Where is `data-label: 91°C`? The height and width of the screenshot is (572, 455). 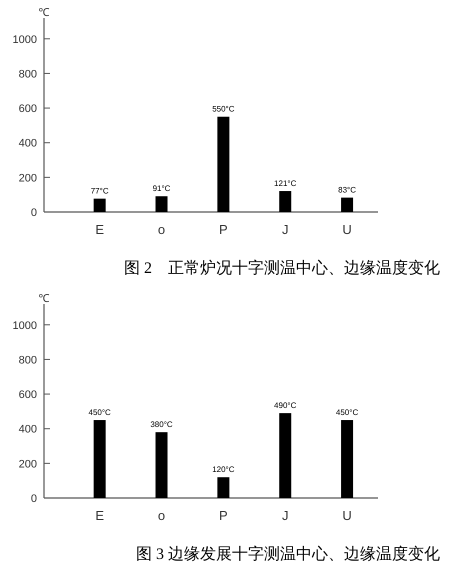 data-label: 91°C is located at coordinates (161, 189).